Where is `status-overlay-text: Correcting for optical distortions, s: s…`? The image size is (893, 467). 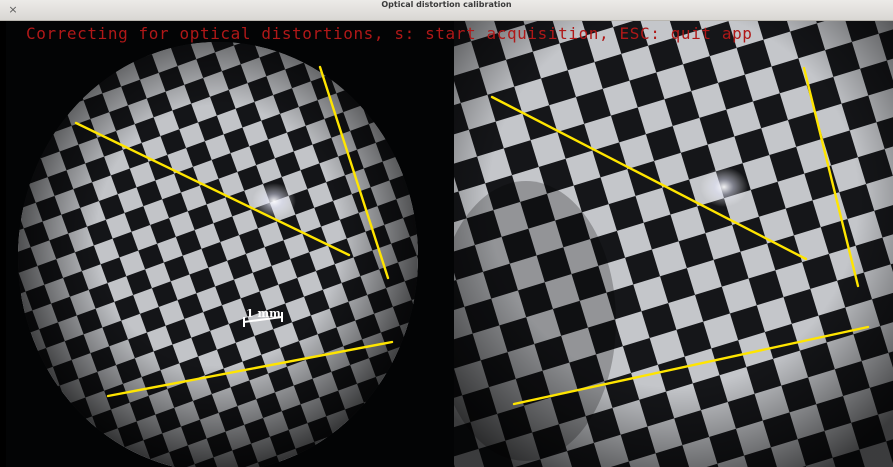 status-overlay-text: Correcting for optical distortions, s: s… is located at coordinates (389, 33).